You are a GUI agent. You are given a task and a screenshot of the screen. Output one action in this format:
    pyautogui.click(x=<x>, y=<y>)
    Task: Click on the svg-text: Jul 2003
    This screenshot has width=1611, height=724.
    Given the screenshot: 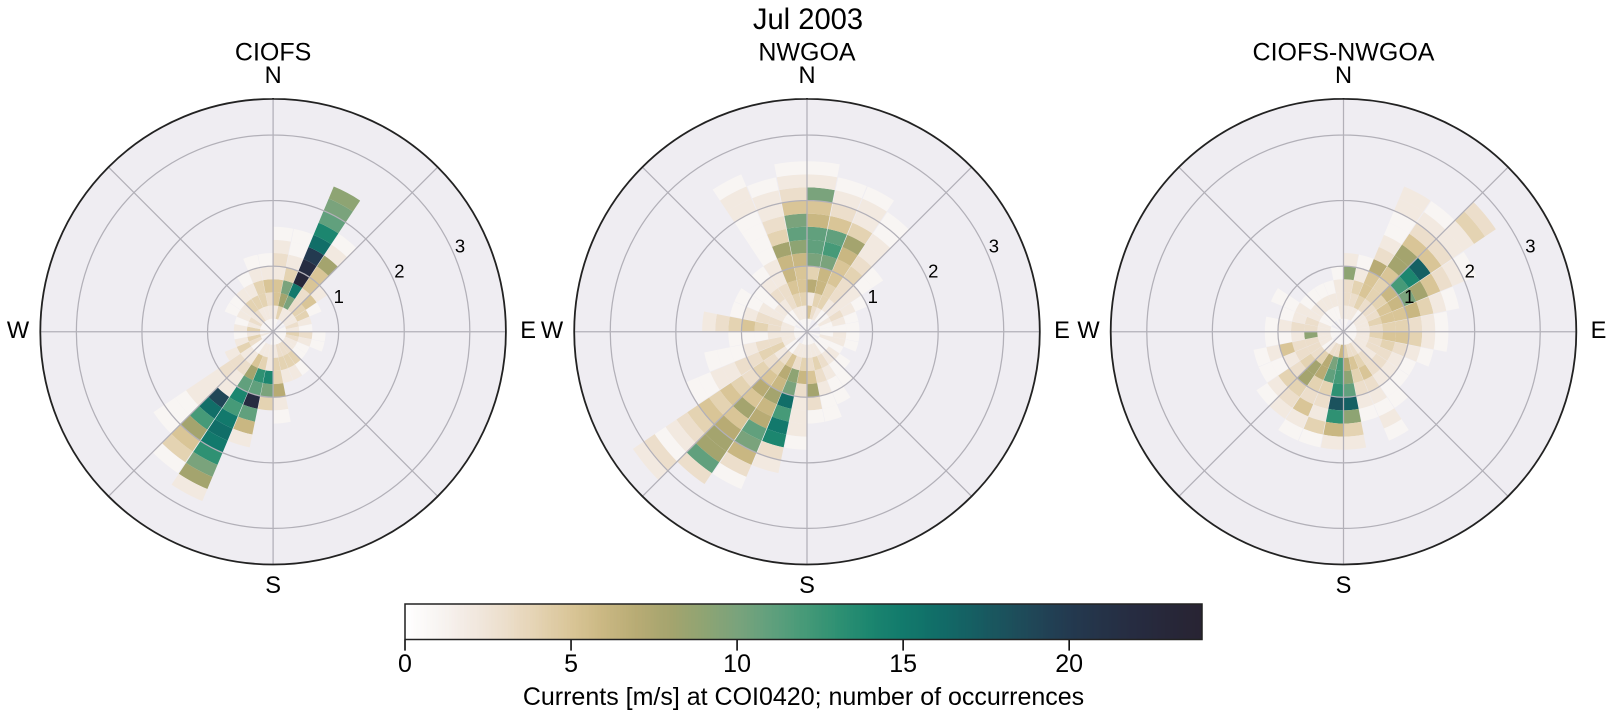 What is the action you would take?
    pyautogui.click(x=808, y=20)
    